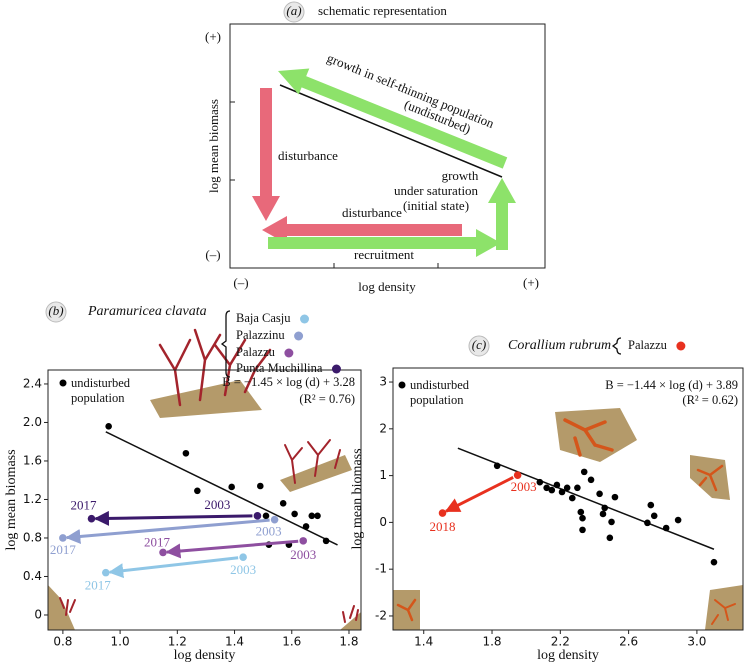  I want to click on y-tick-label: 1.2, so click(32, 499).